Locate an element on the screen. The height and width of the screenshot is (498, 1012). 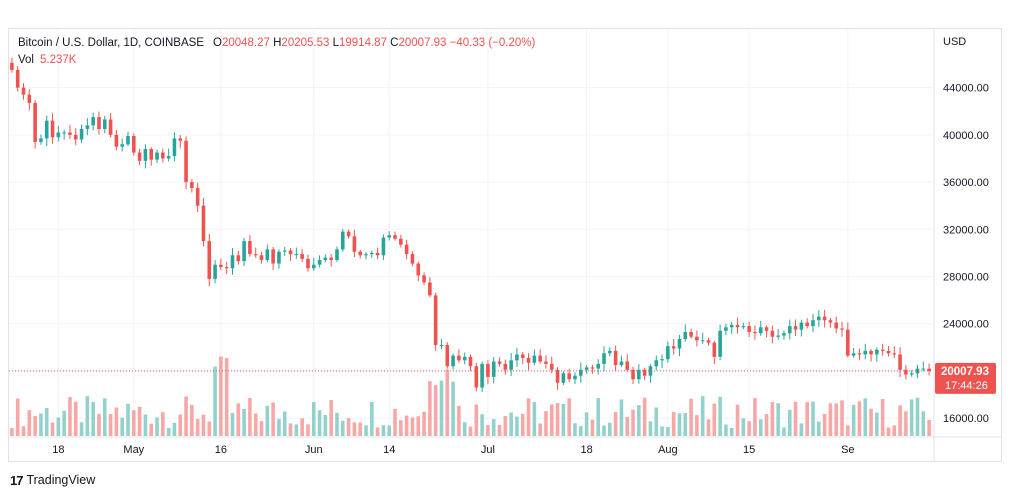
symbol-title: Bitcoin / U.S. Dollar, 1D, COINBASE is located at coordinates (111, 43).